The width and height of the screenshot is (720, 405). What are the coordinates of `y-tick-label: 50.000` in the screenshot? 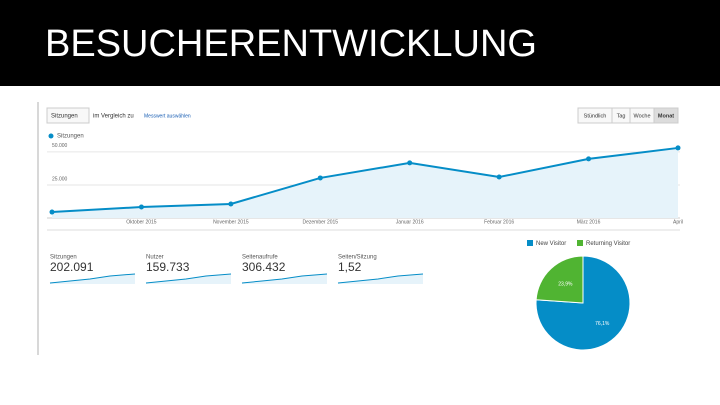 It's located at (60, 146).